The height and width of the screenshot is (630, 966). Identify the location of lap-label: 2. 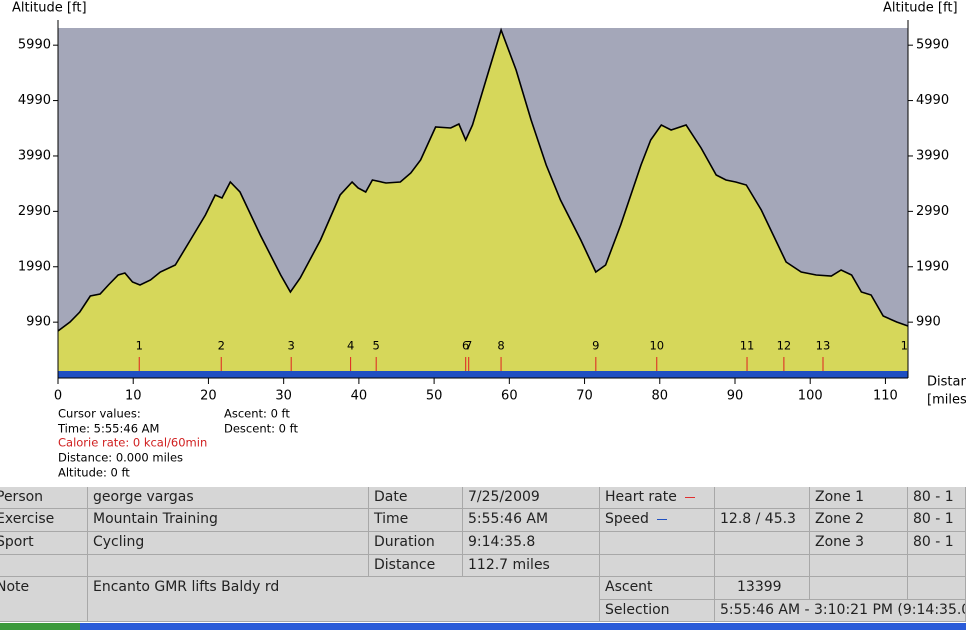
(221, 346).